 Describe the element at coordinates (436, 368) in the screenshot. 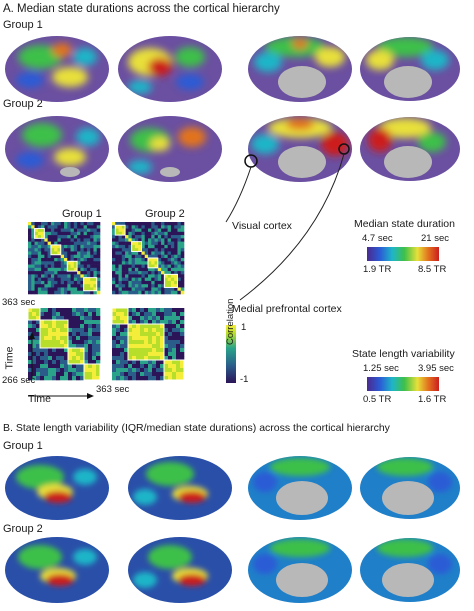

I see `legend-variability-sec-high: 3.95 sec` at that location.